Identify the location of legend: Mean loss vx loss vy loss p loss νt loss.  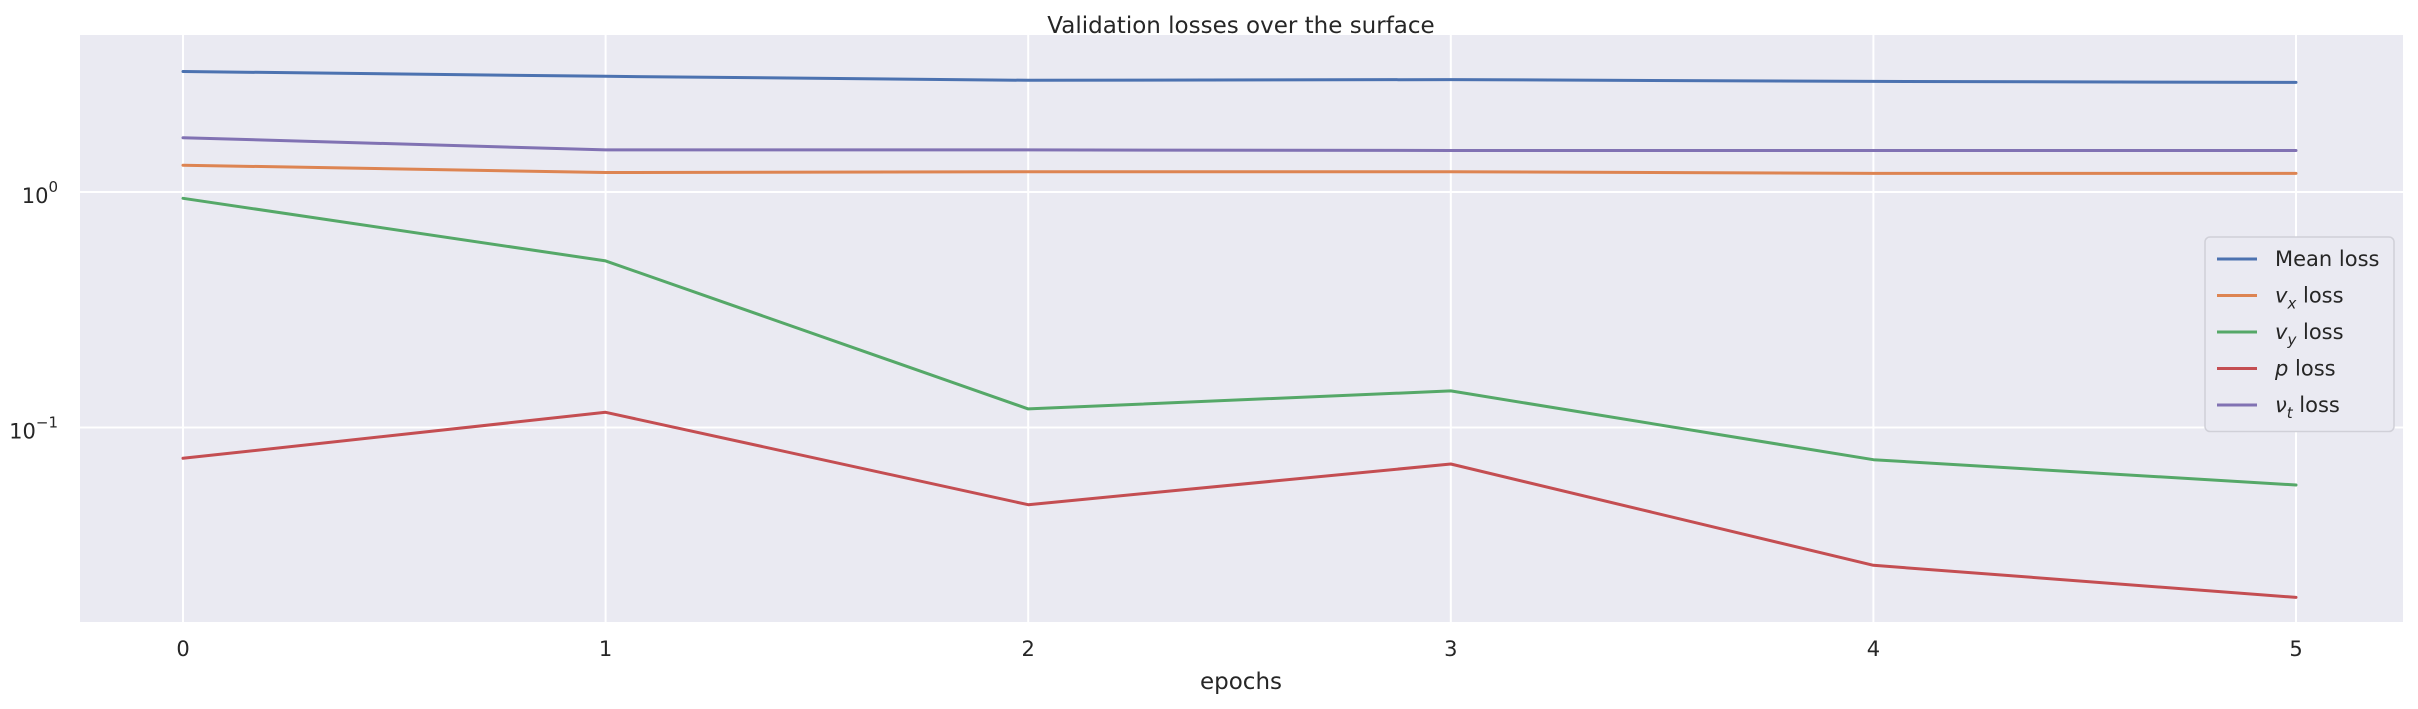
(2299, 334).